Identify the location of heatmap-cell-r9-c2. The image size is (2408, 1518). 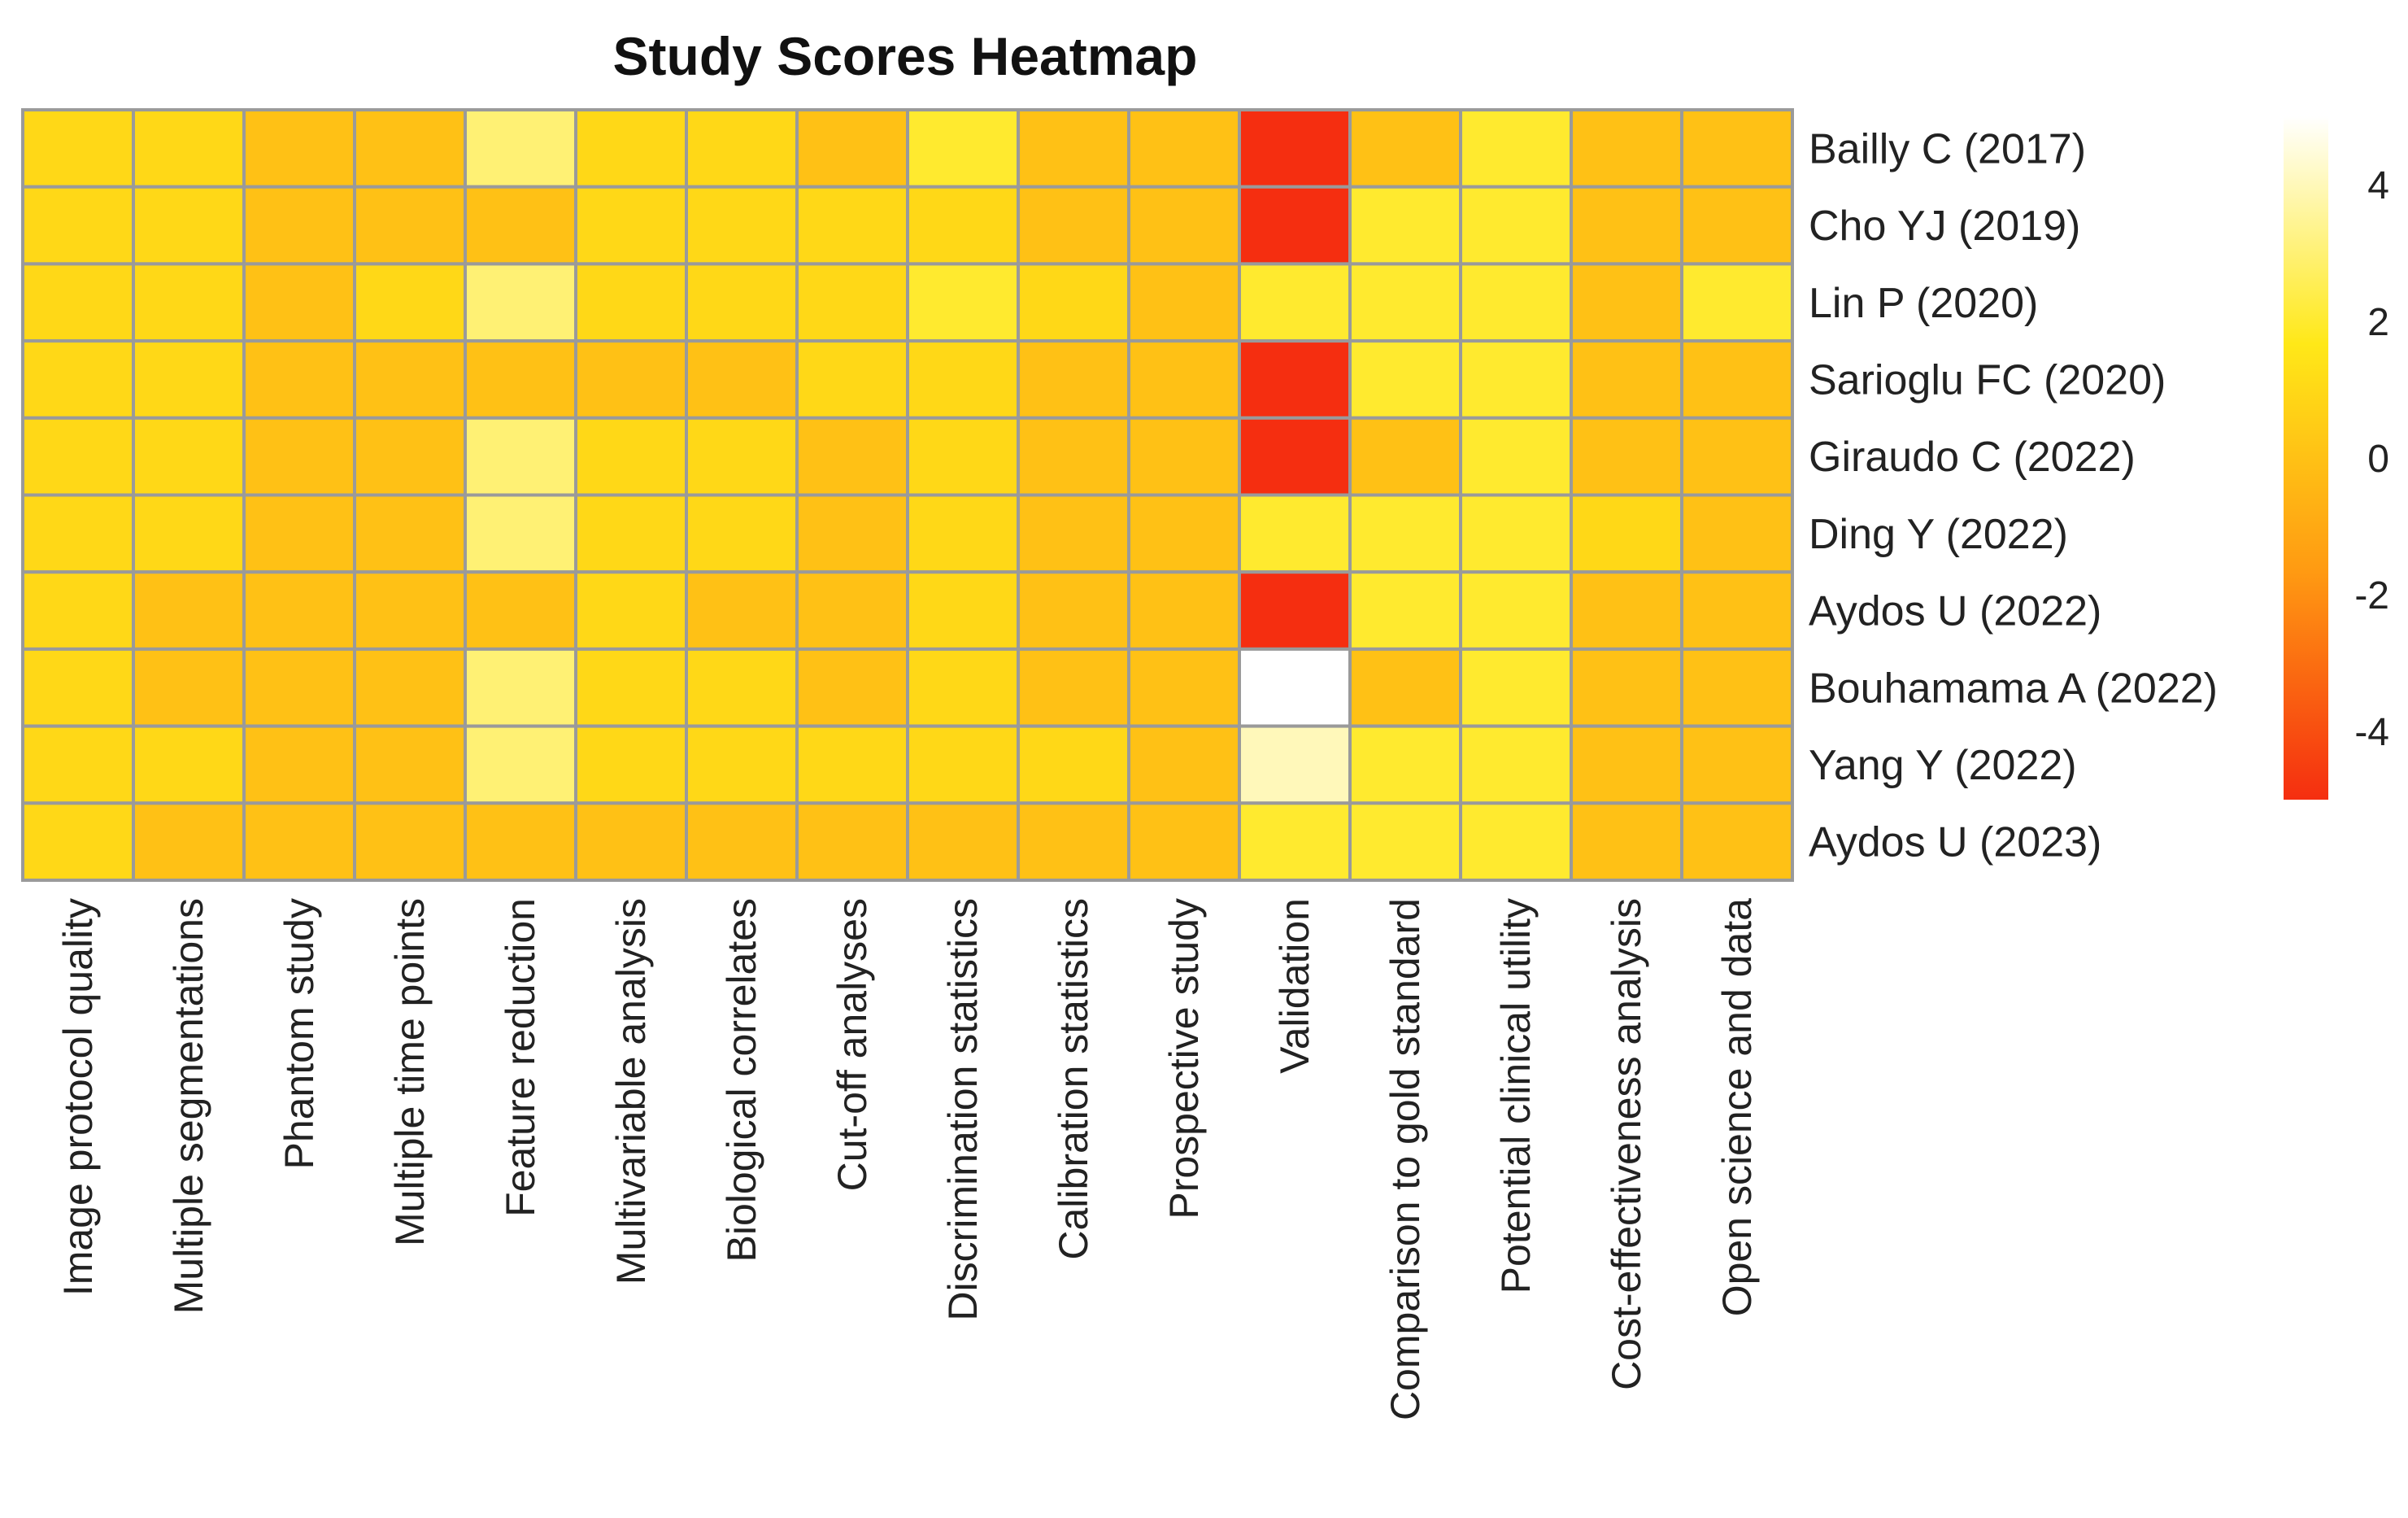
(299, 842).